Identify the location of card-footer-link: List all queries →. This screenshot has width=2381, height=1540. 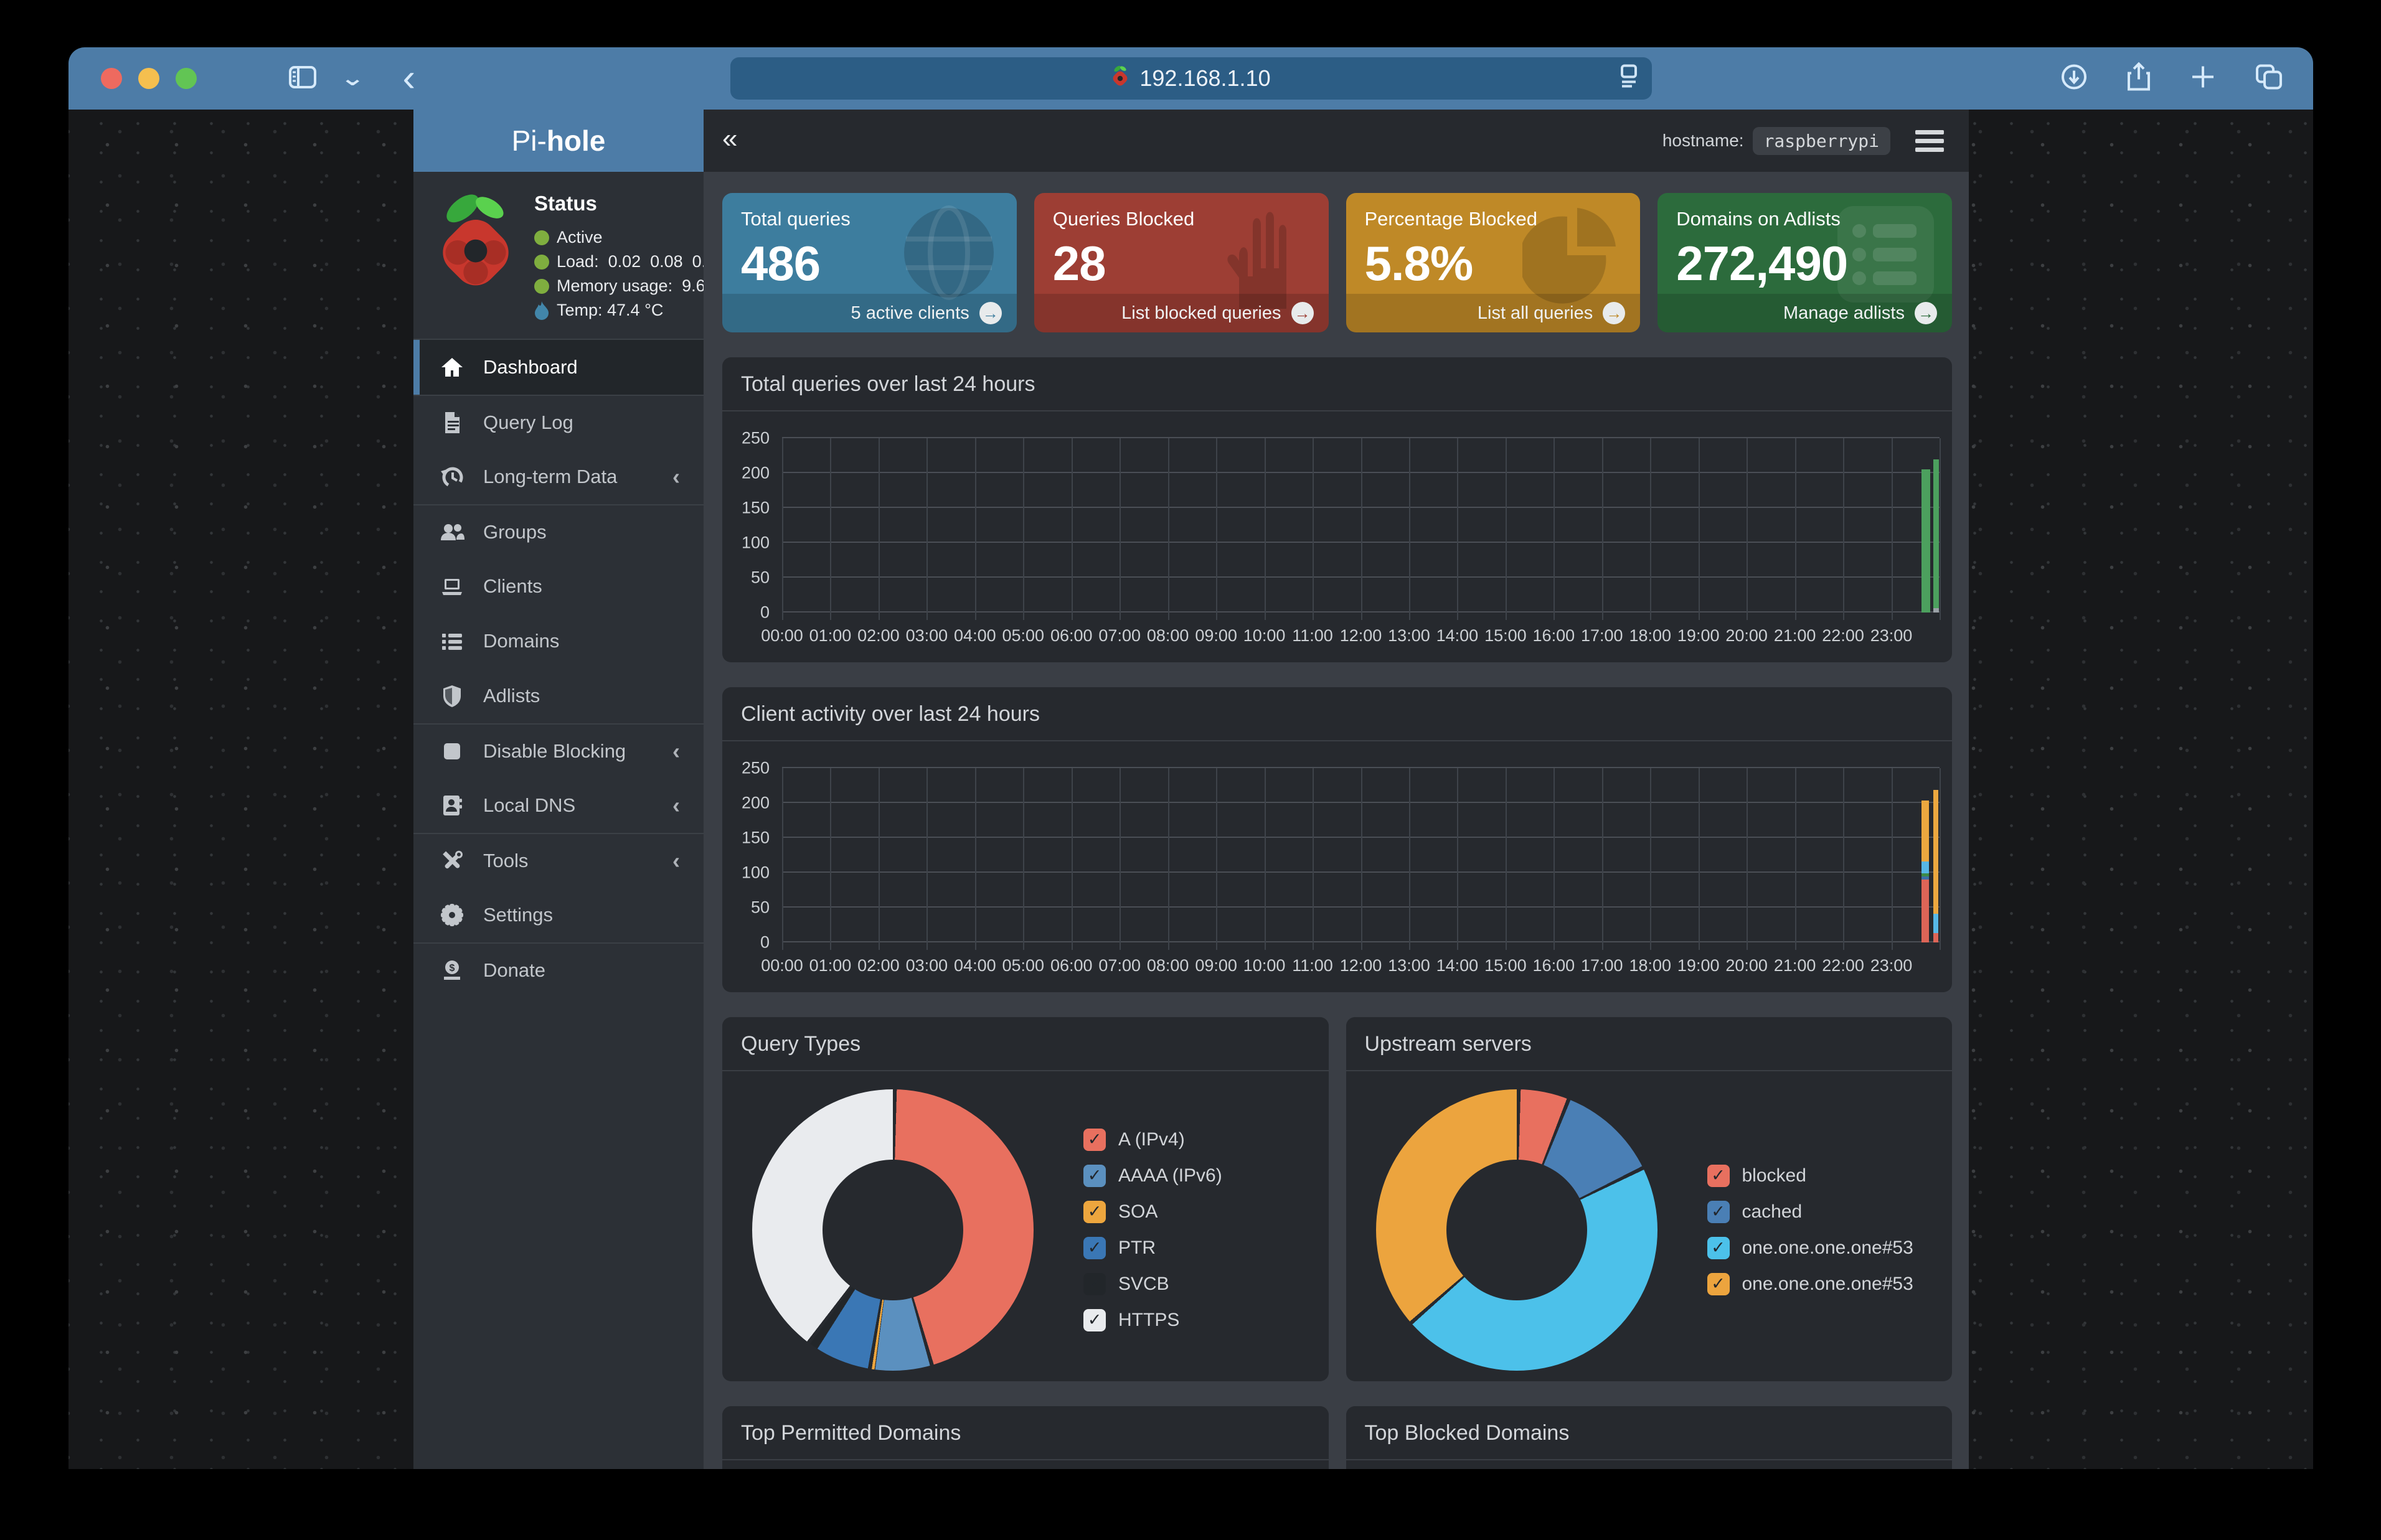
(1493, 313).